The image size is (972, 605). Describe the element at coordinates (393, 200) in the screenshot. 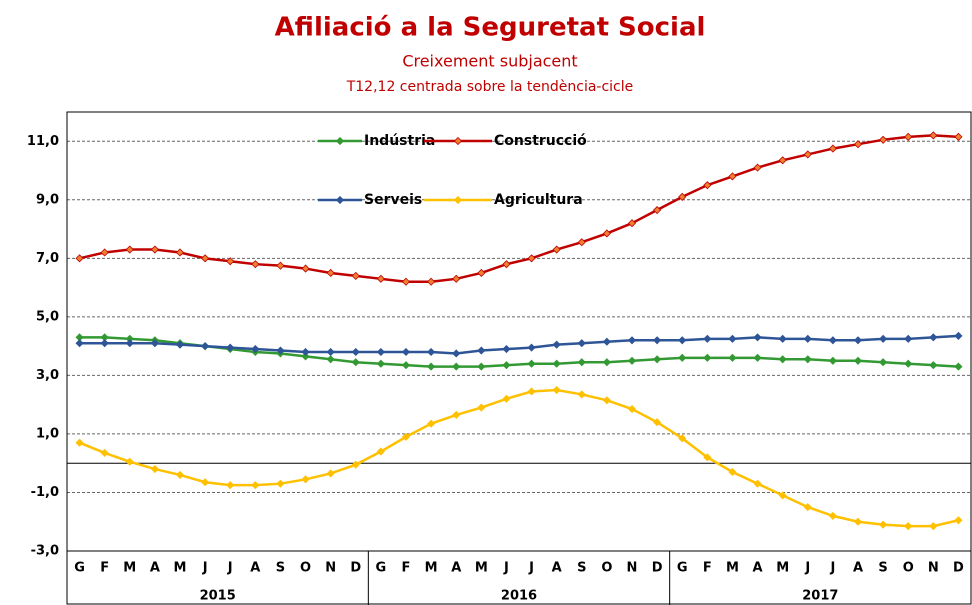

I see `legend-label: Serveis` at that location.